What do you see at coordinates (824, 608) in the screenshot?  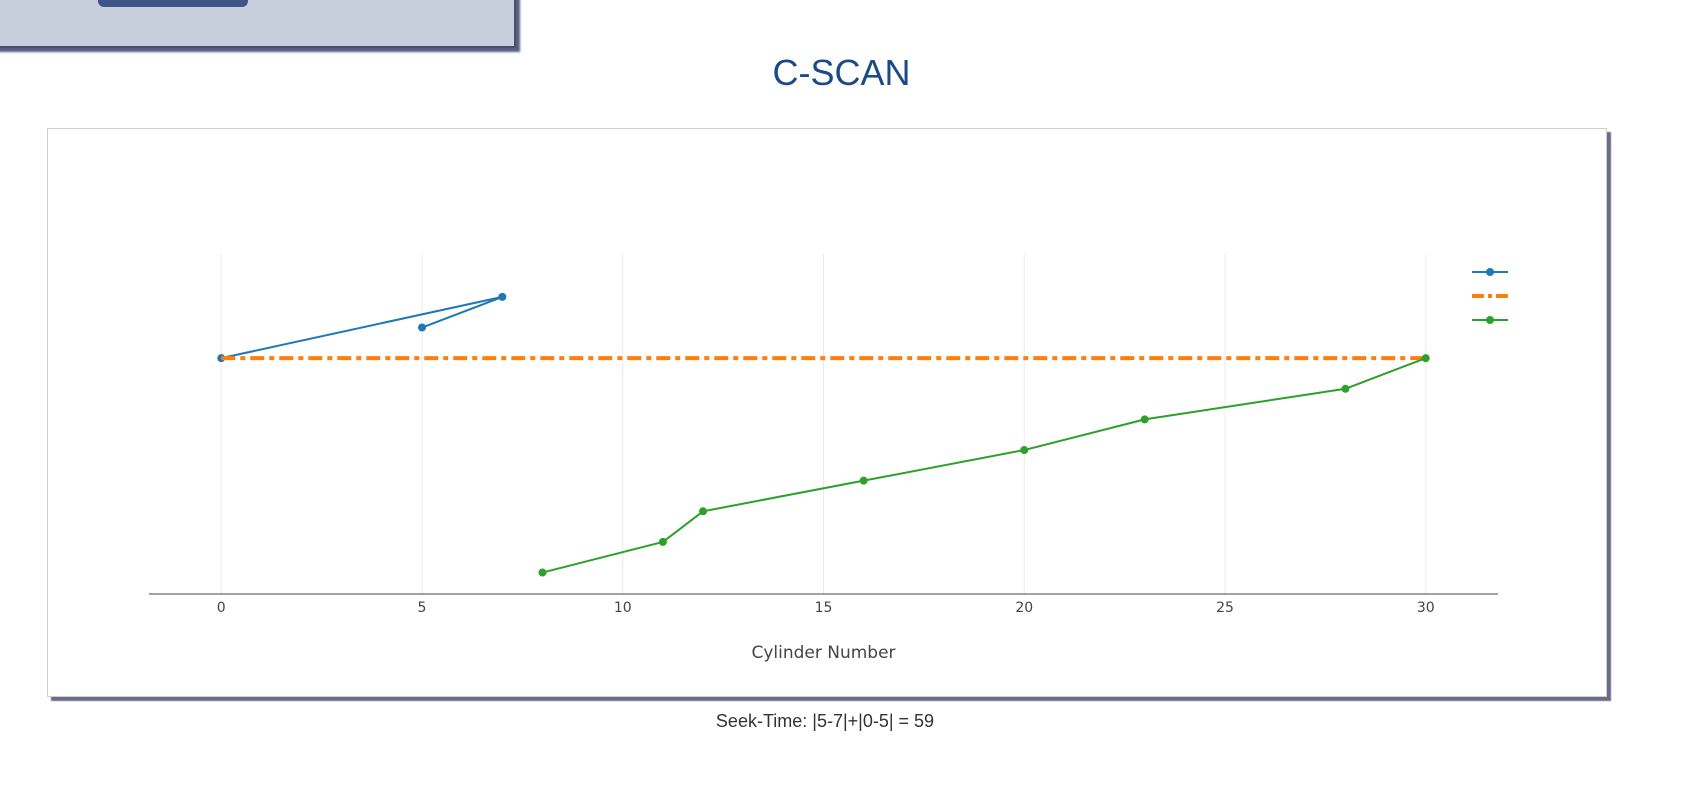 I see `x-tick-label: 15` at bounding box center [824, 608].